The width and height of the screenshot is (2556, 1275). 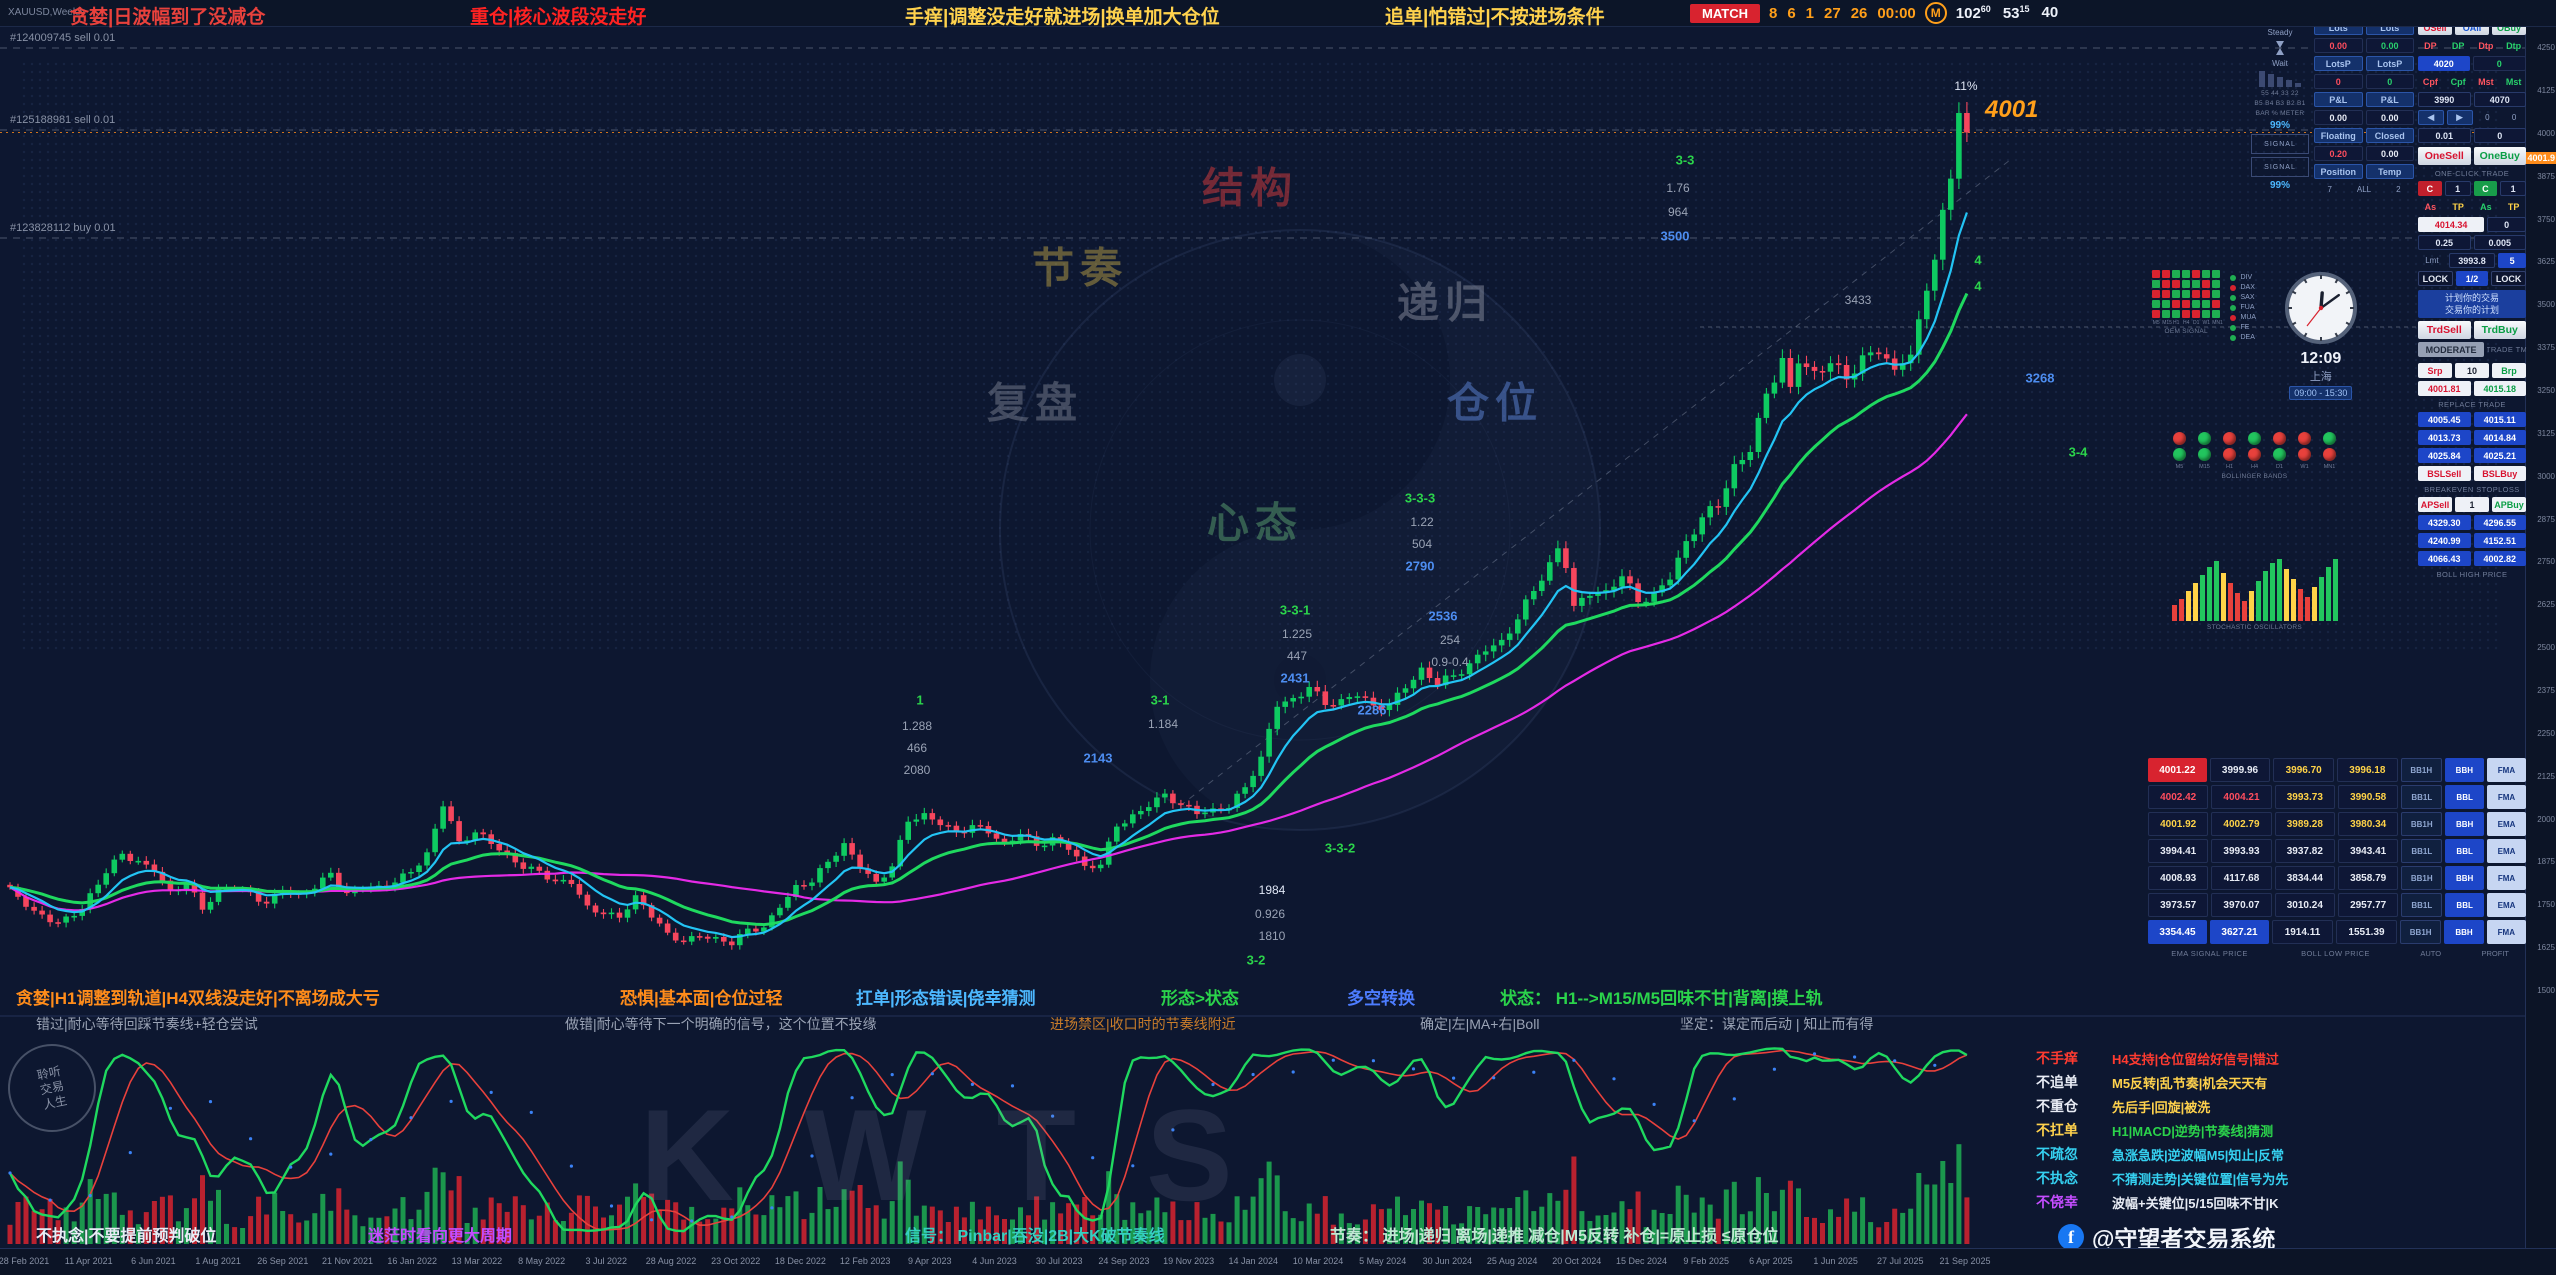 I want to click on chart-annotation: 1.184, so click(x=1163, y=724).